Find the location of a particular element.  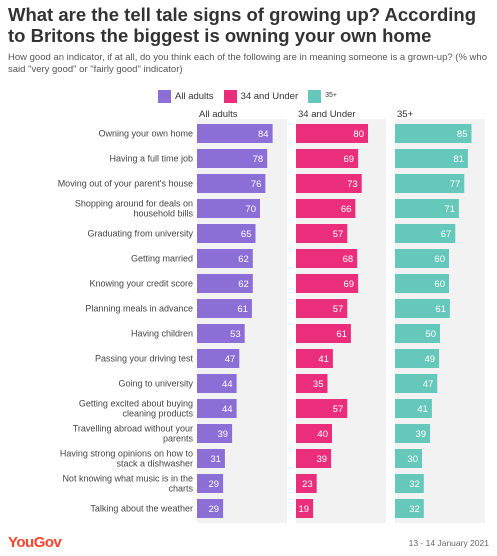

bar-34-and-under-not-knowing-what-music-is-in-the-charts is located at coordinates (306, 483).